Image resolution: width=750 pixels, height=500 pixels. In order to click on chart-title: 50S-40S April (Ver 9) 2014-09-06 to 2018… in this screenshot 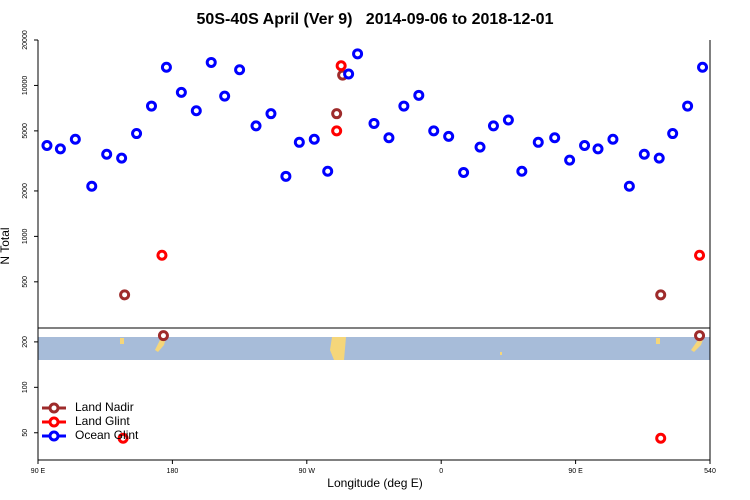, I will do `click(375, 19)`.